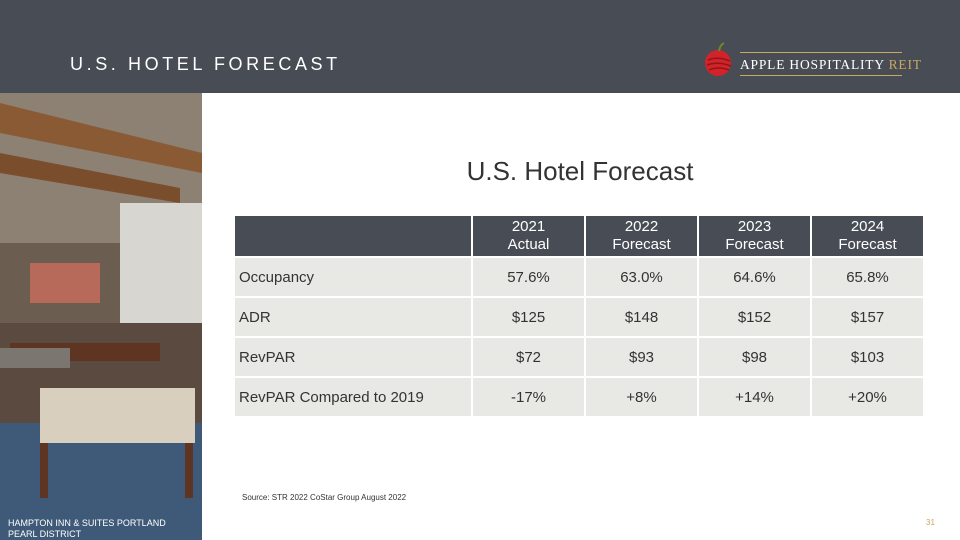 Image resolution: width=960 pixels, height=540 pixels. I want to click on column-header, so click(353, 236).